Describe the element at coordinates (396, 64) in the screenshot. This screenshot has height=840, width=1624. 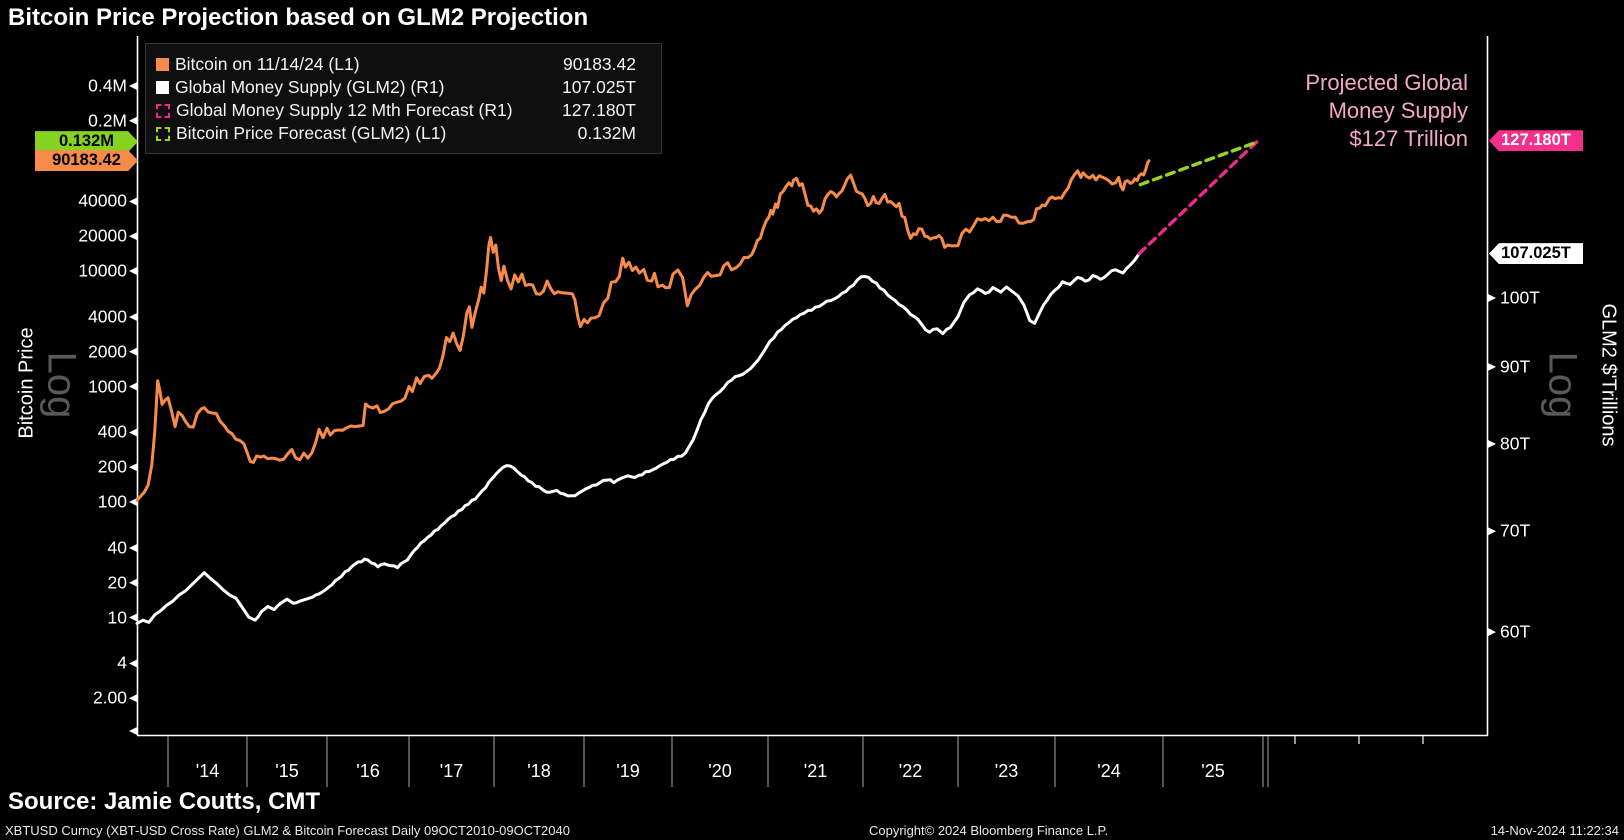
I see `legend-item: Bitcoin on 11/14/24 (L1) 90183.42` at that location.